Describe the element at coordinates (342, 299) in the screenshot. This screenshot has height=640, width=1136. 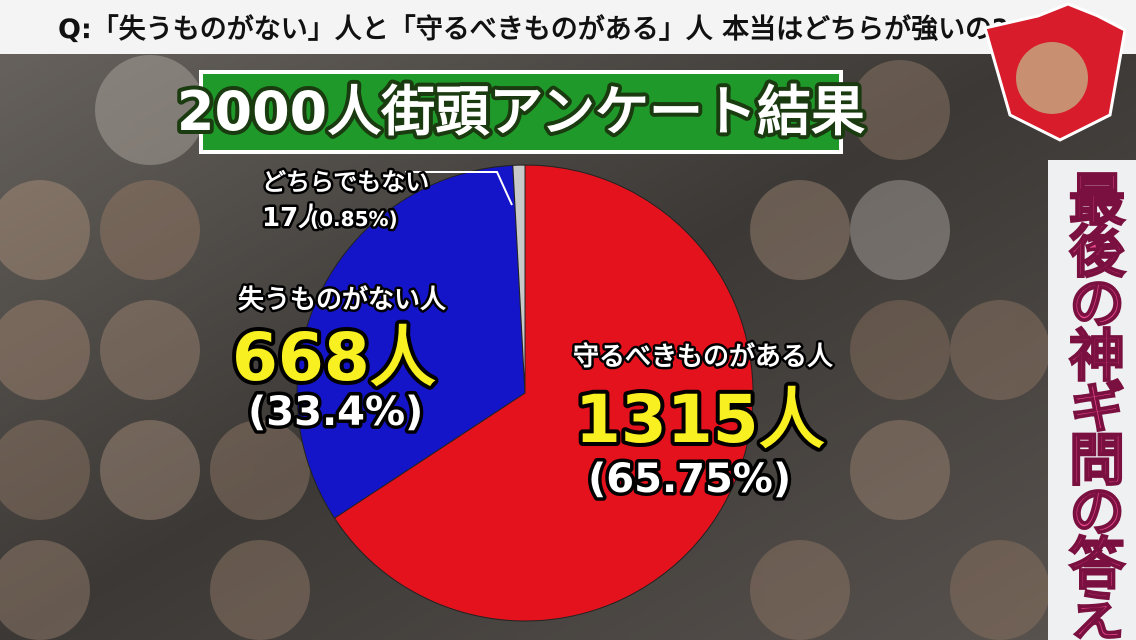
I see `category-label: 失うものがない人` at that location.